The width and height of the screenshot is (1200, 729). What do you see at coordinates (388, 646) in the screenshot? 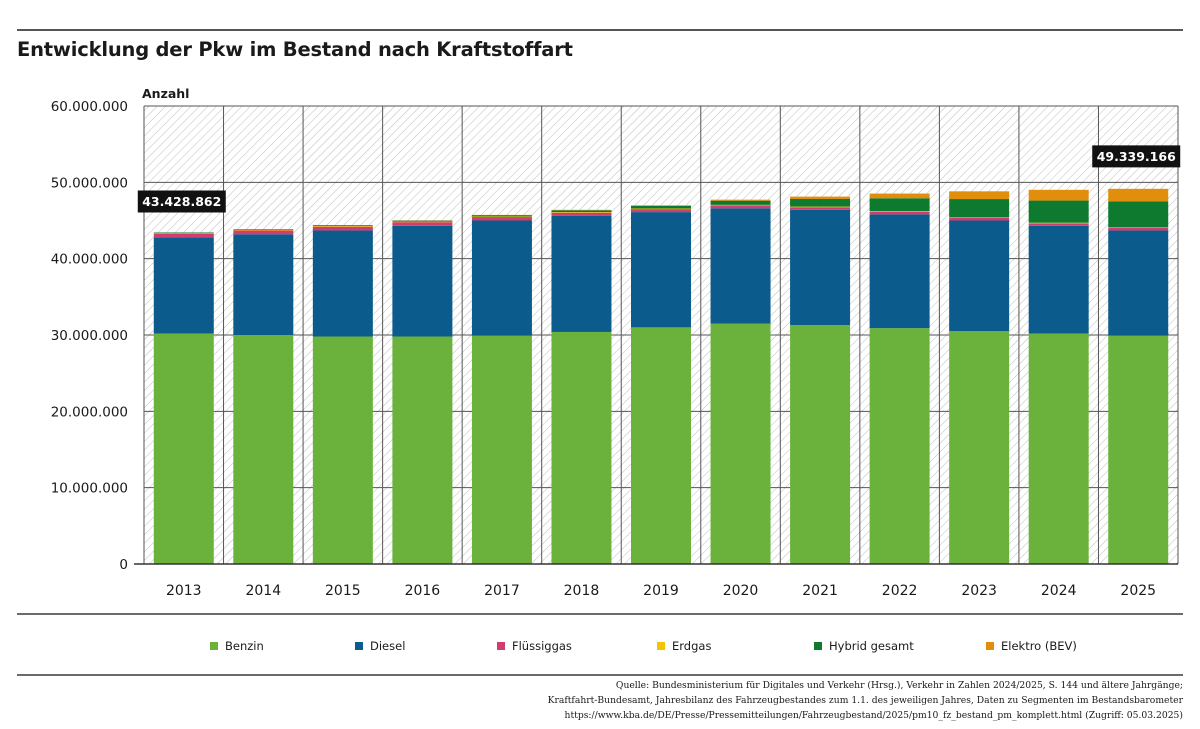
I see `legend-label: Diesel` at bounding box center [388, 646].